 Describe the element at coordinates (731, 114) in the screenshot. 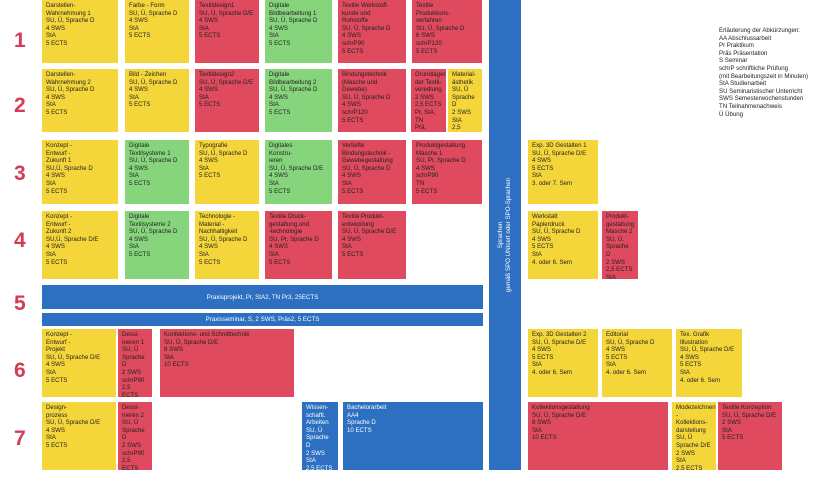

I see `legend-item: Ü Übung` at that location.